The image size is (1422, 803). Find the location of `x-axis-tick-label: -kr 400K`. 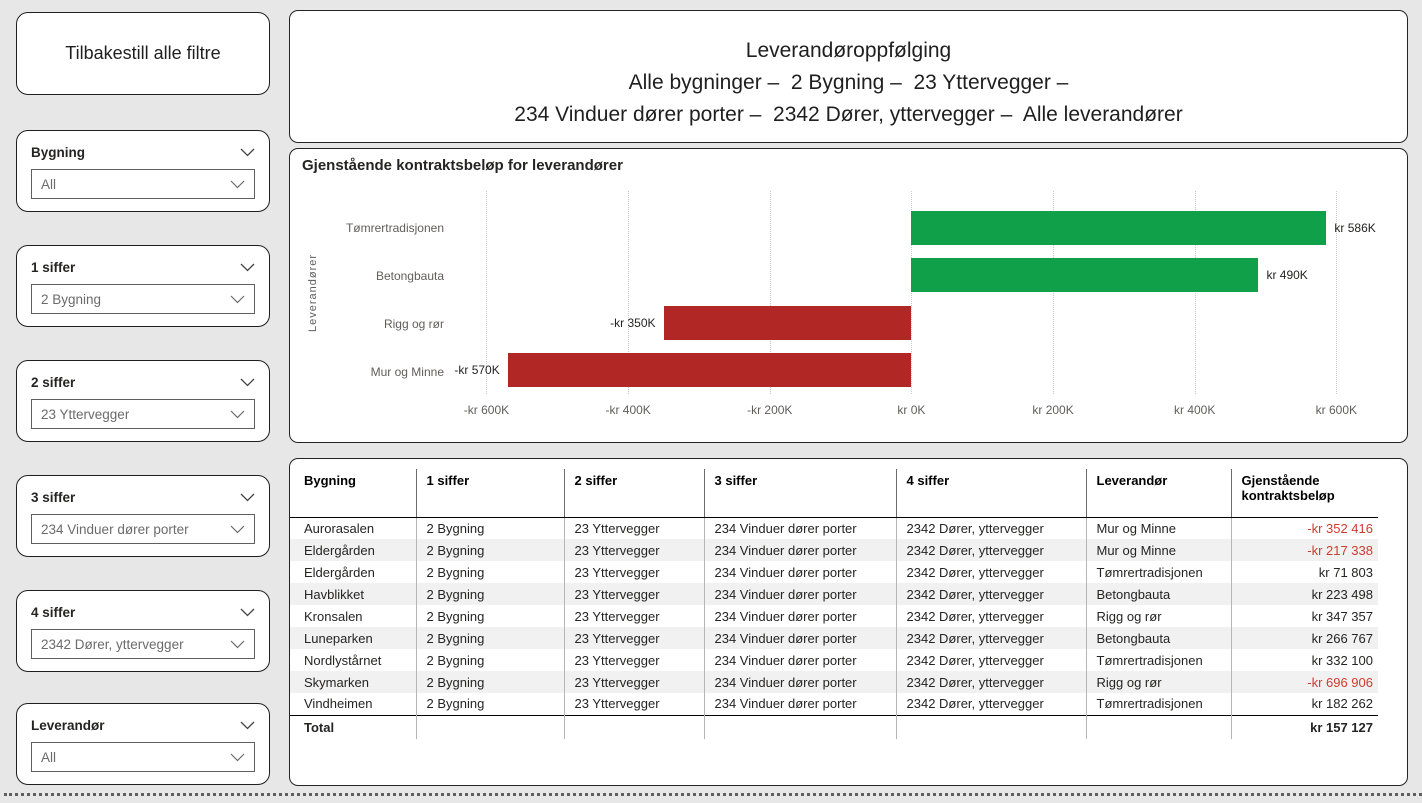

x-axis-tick-label: -kr 400K is located at coordinates (628, 410).